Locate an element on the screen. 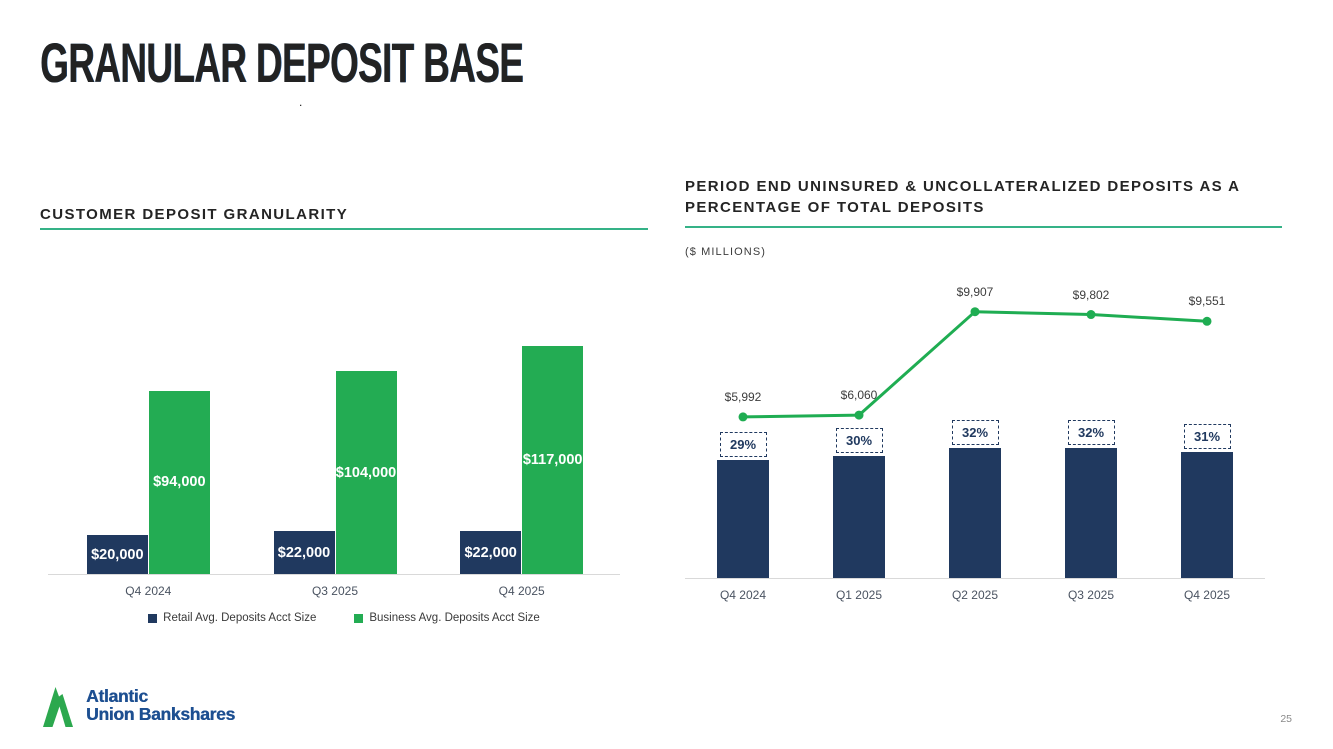 Image resolution: width=1333 pixels, height=749 pixels. line-value-label: $9,551 is located at coordinates (1207, 301).